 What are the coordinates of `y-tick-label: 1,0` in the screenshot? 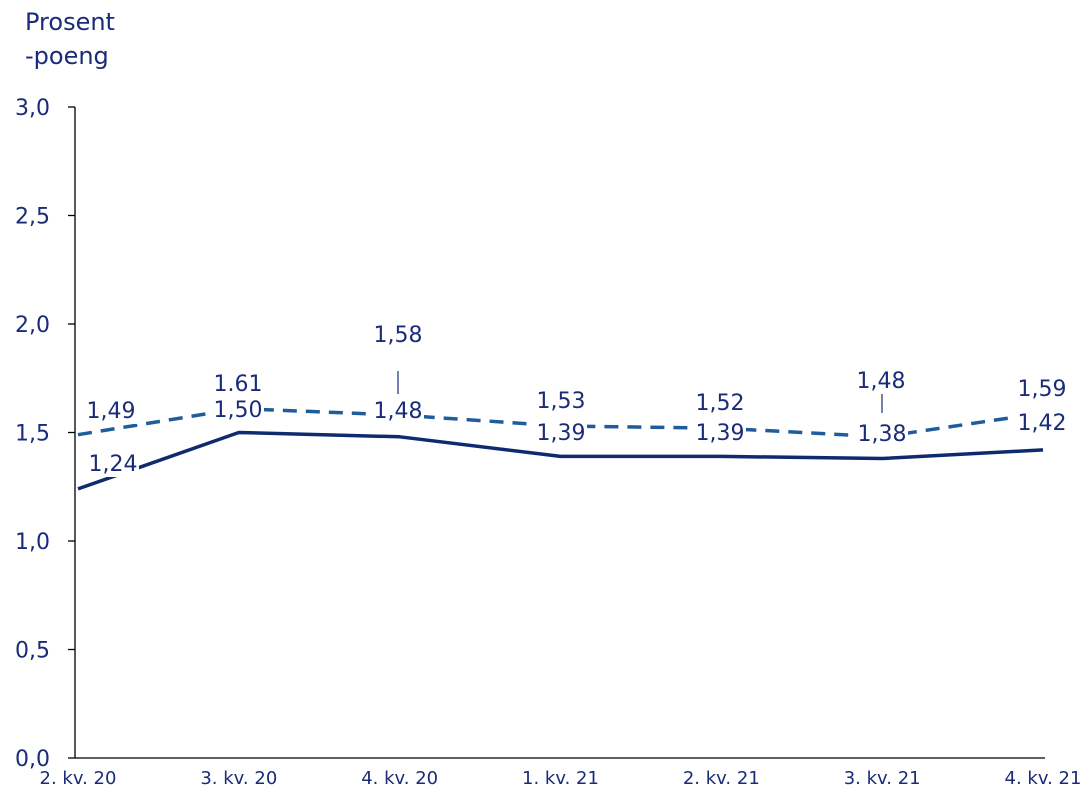 It's located at (32, 542).